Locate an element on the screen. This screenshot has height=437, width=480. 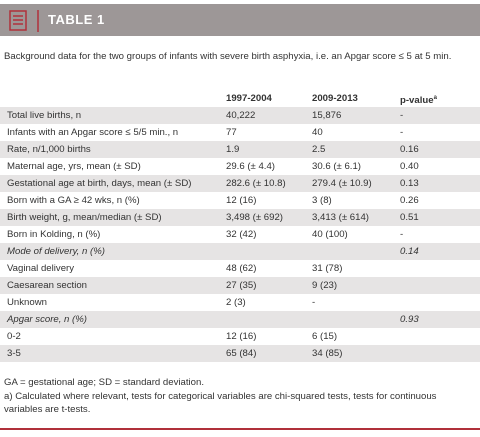
cell-value: 34 (85) is located at coordinates (327, 353).